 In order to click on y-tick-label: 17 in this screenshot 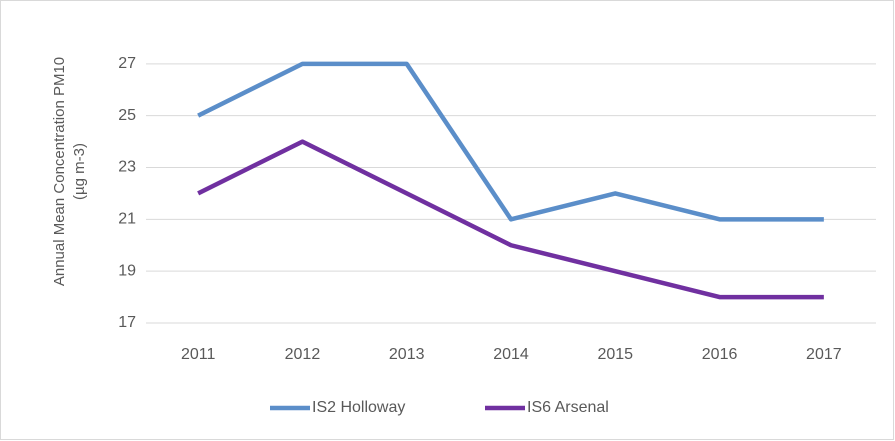, I will do `click(127, 322)`.